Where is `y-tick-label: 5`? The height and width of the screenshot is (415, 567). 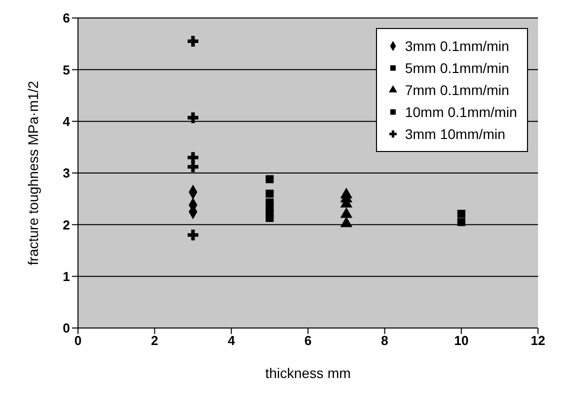
y-tick-label: 5 is located at coordinates (66, 70).